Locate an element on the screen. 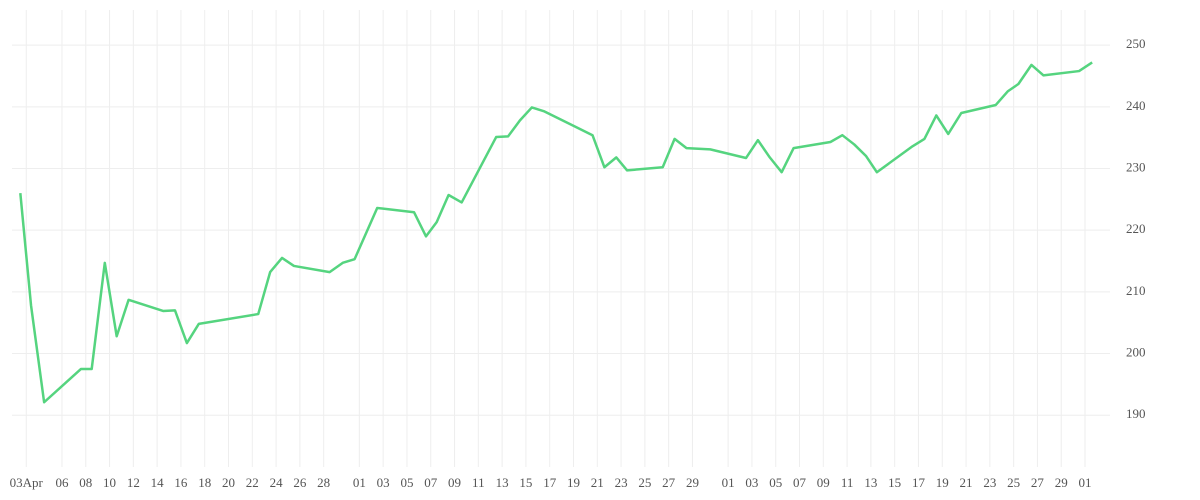 This screenshot has width=1200, height=500. x-tick-label: 20 is located at coordinates (228, 482).